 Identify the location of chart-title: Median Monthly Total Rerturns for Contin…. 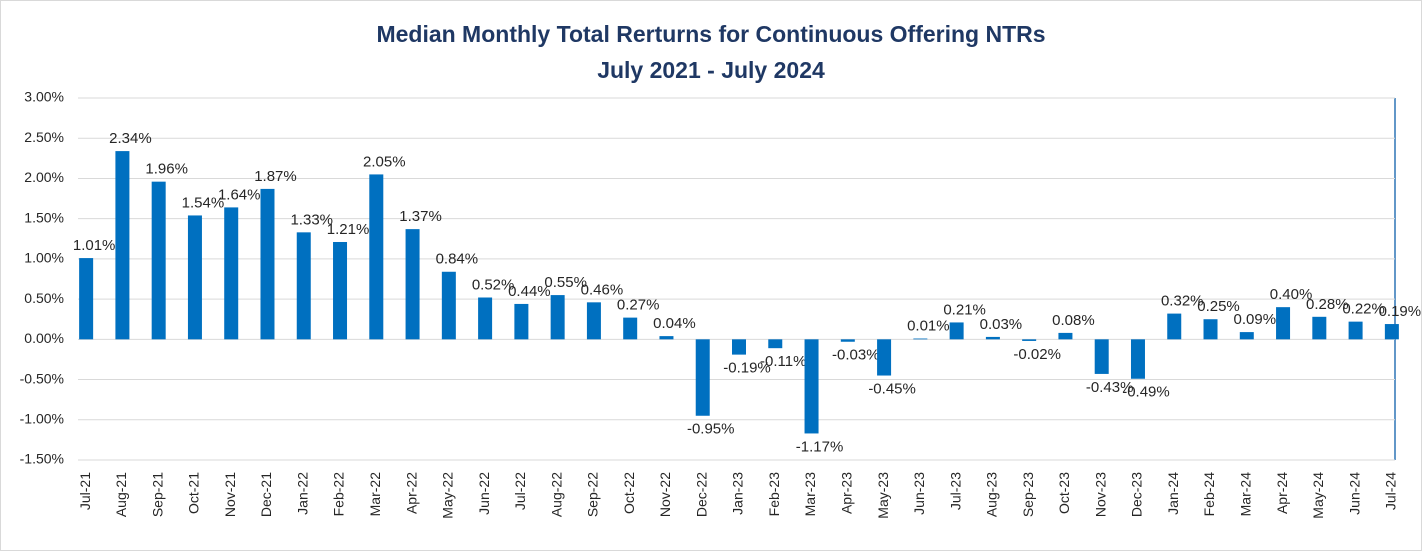
(710, 34).